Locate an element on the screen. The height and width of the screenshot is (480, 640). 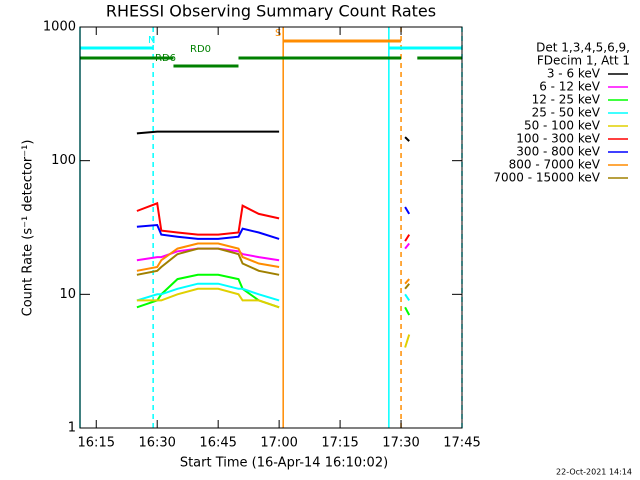
y-tick-label: 1000 is located at coordinates (59, 27).